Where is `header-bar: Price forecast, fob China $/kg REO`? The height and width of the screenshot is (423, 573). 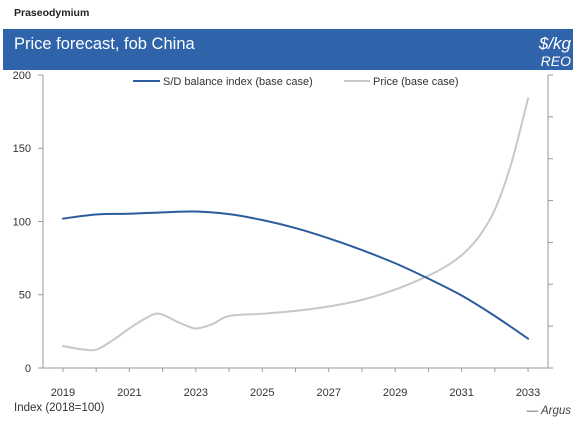 header-bar: Price forecast, fob China $/kg REO is located at coordinates (288, 49).